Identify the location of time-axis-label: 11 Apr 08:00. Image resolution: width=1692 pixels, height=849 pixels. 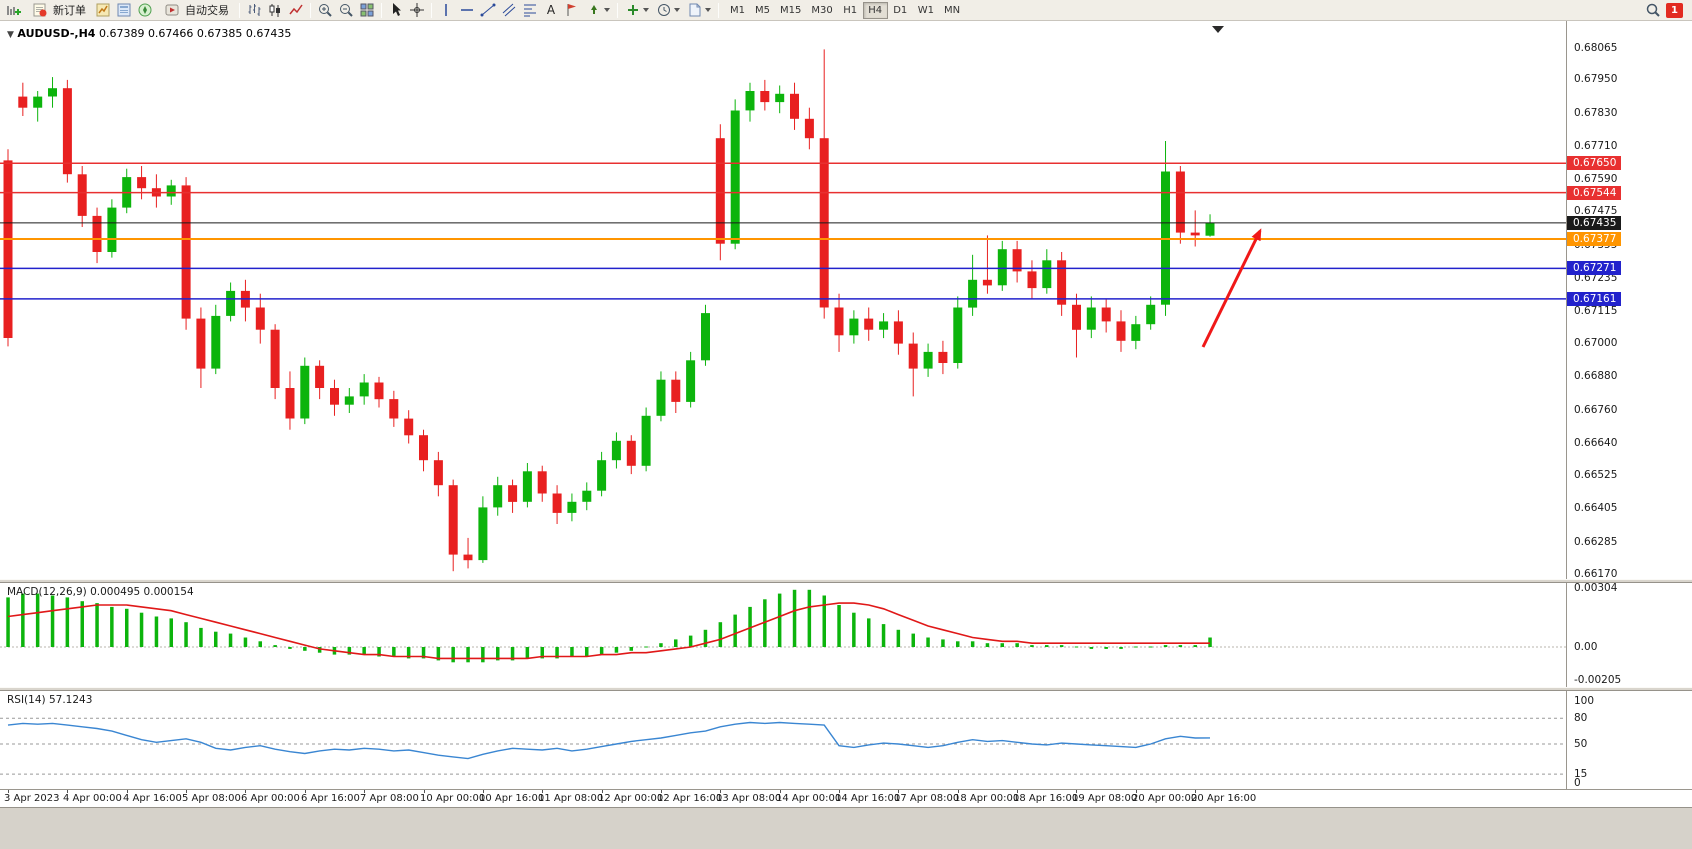
(571, 798).